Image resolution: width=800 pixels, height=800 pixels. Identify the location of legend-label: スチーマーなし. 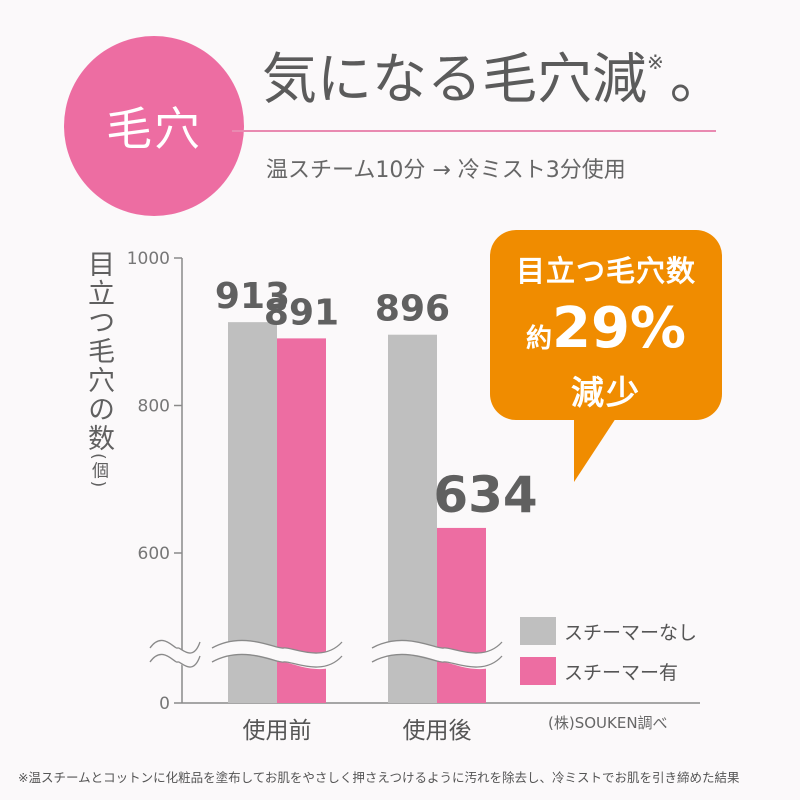
(631, 632).